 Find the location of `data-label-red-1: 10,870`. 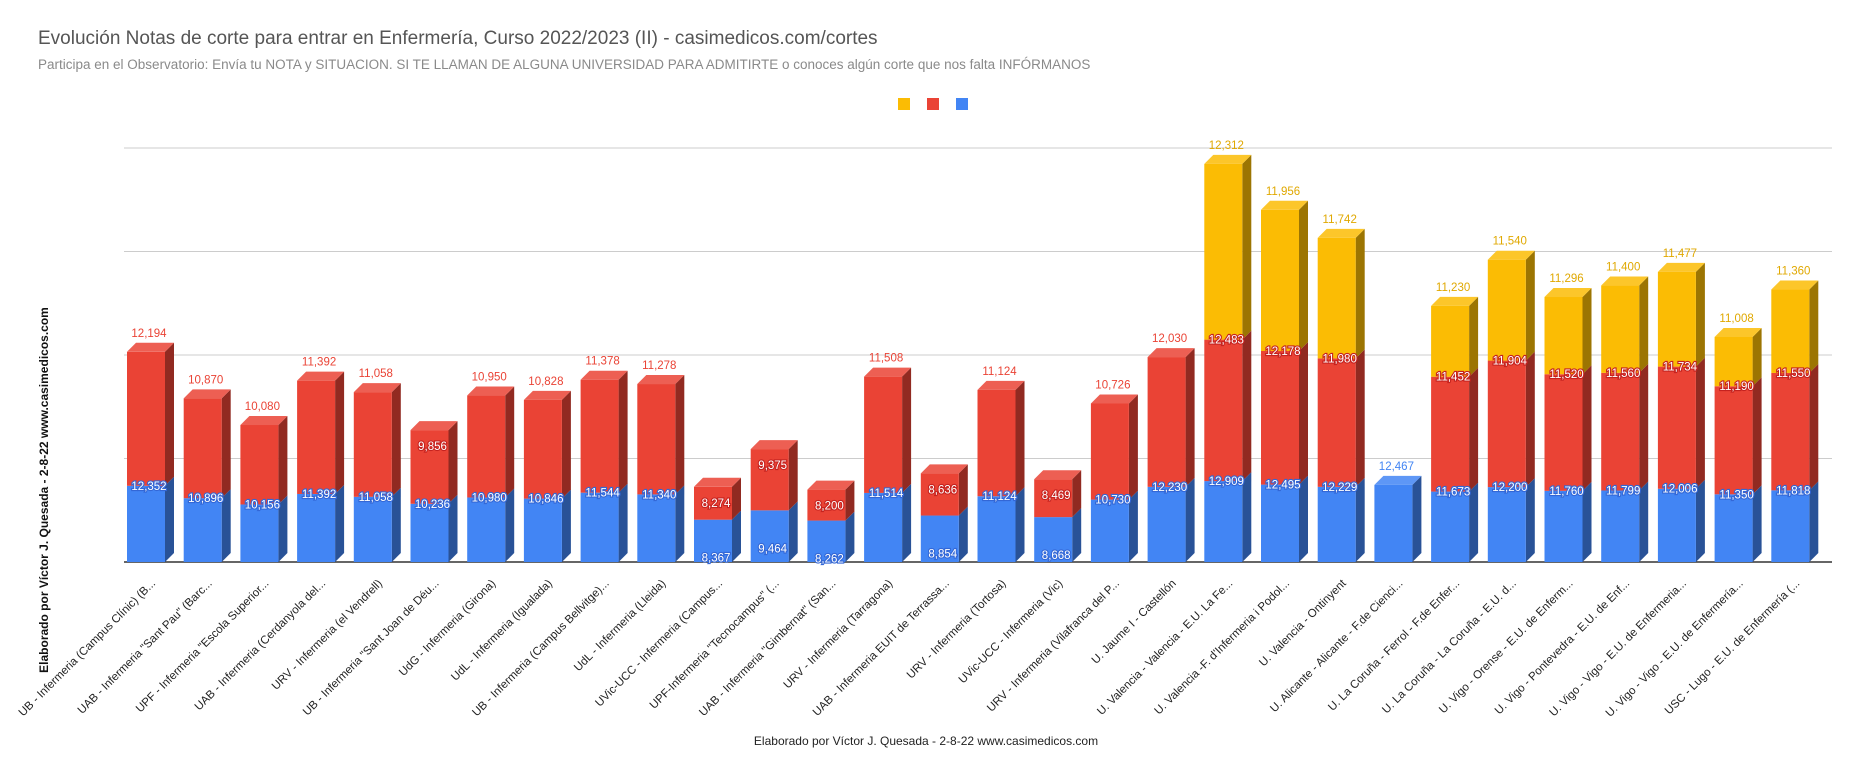

data-label-red-1: 10,870 is located at coordinates (205, 380).